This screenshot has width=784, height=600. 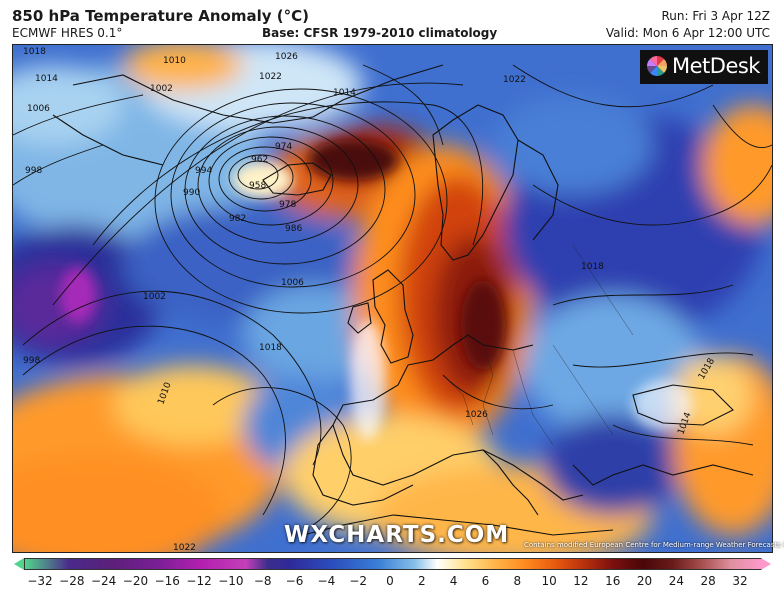 I want to click on legend-tick-label: 2, so click(x=421, y=581).